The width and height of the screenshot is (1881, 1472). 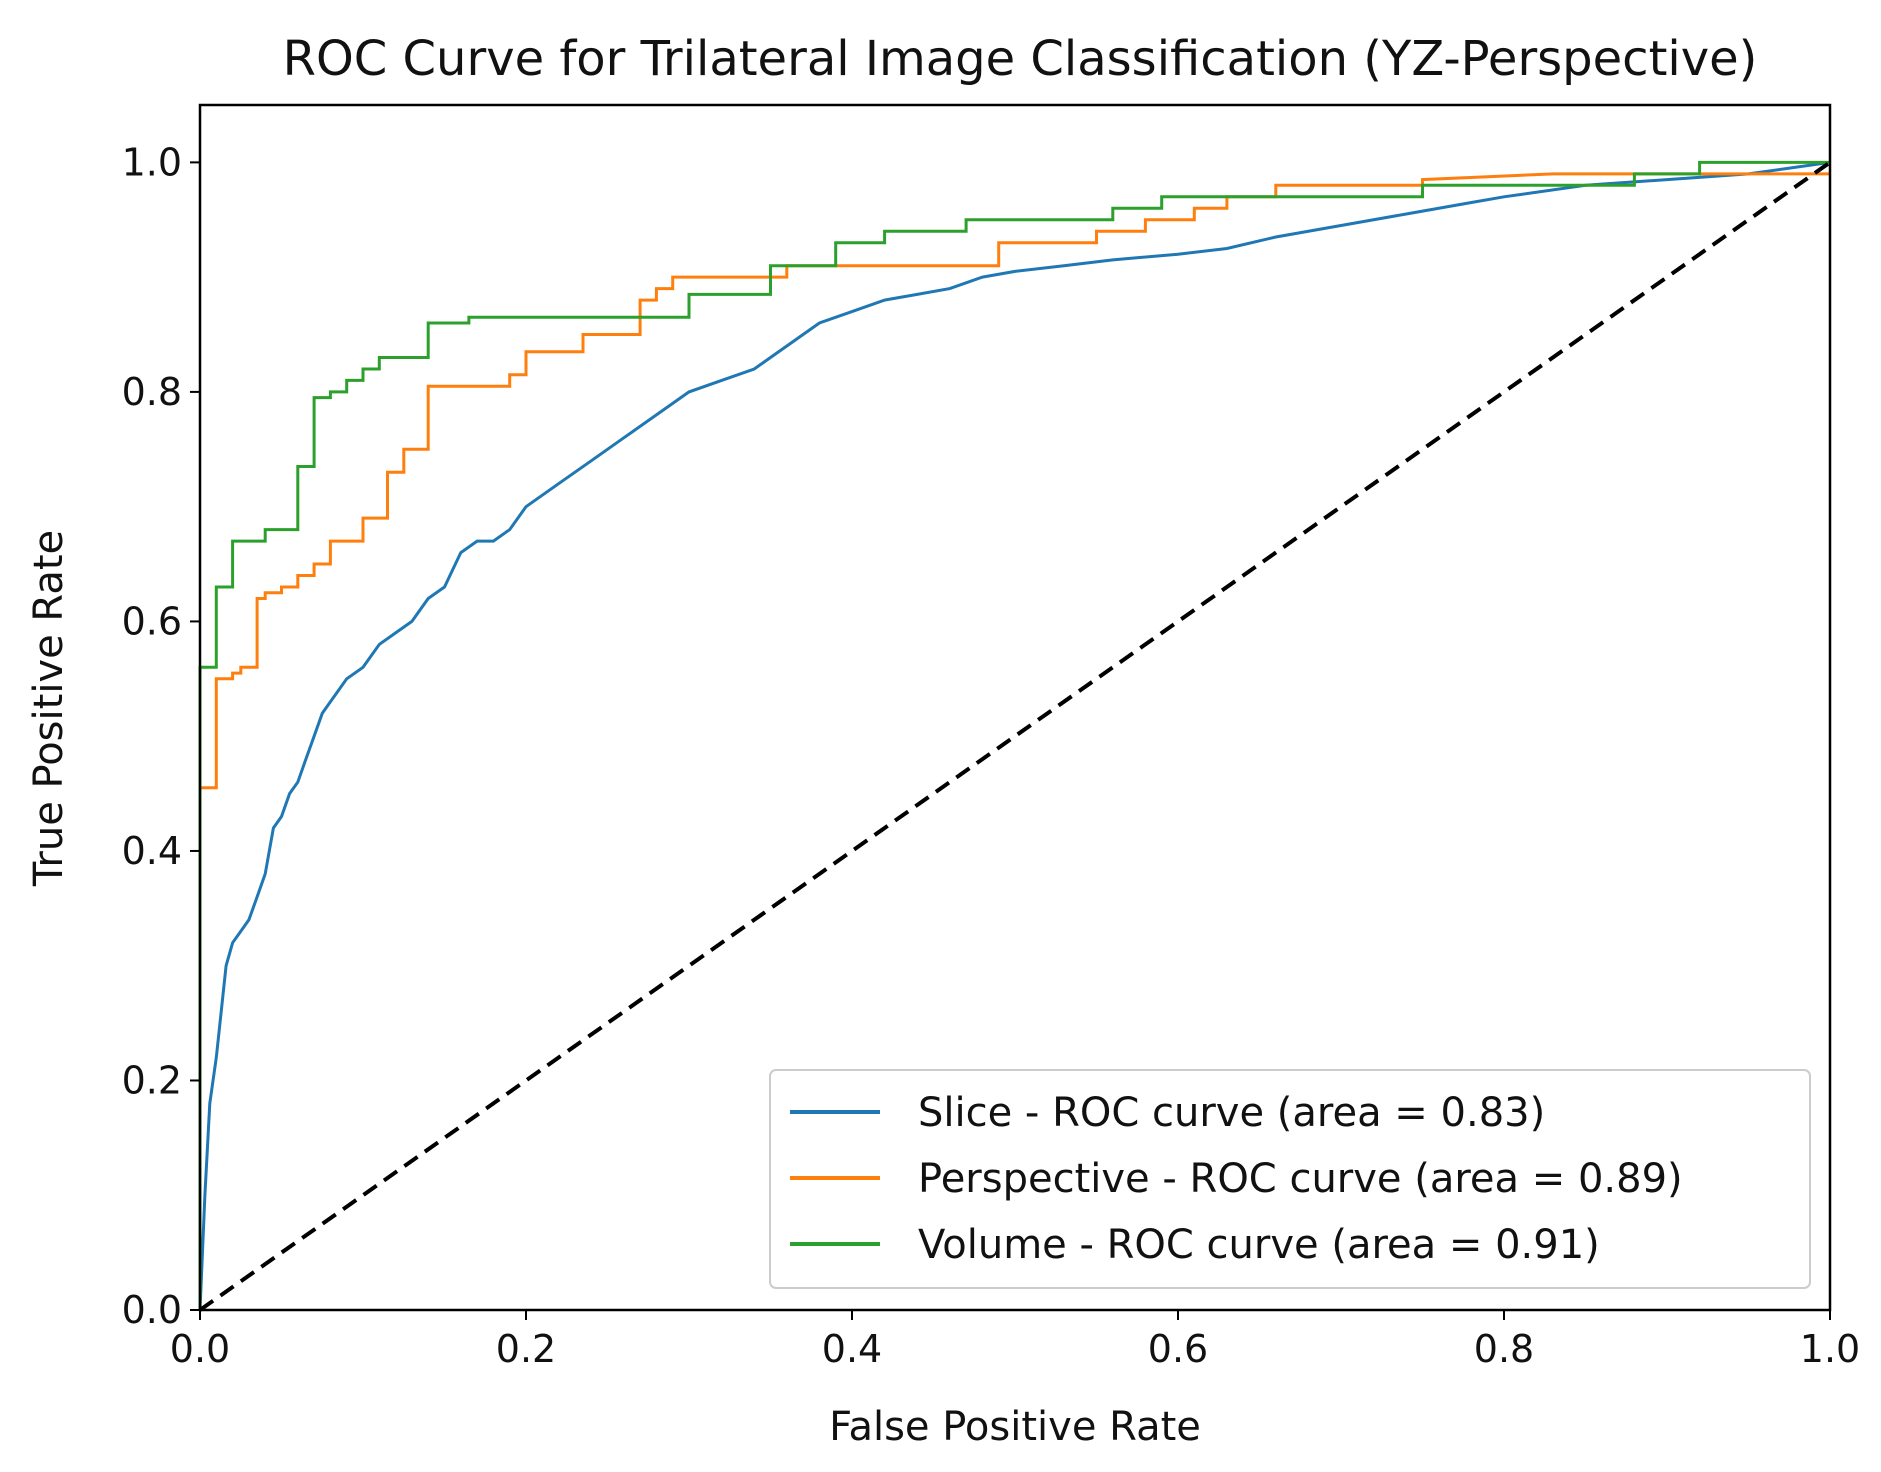 What do you see at coordinates (1231, 1113) in the screenshot?
I see `legend-label: Slice - ROC curve (area = 0.83)` at bounding box center [1231, 1113].